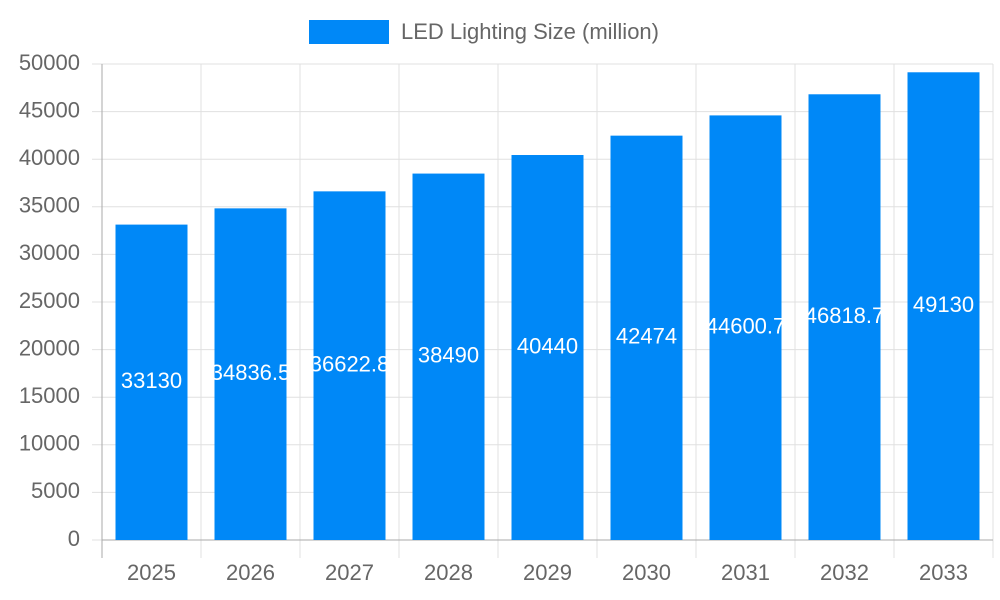  What do you see at coordinates (49, 300) in the screenshot?
I see `y-tick-label: 25000` at bounding box center [49, 300].